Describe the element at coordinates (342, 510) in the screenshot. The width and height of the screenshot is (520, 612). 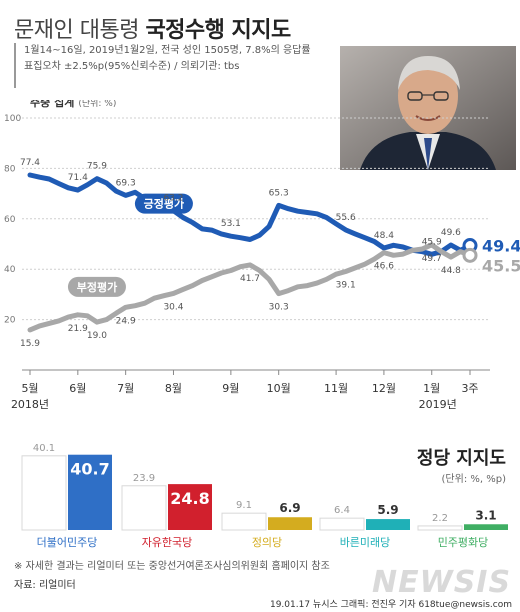
I see `previous-value-label: 6.4` at that location.